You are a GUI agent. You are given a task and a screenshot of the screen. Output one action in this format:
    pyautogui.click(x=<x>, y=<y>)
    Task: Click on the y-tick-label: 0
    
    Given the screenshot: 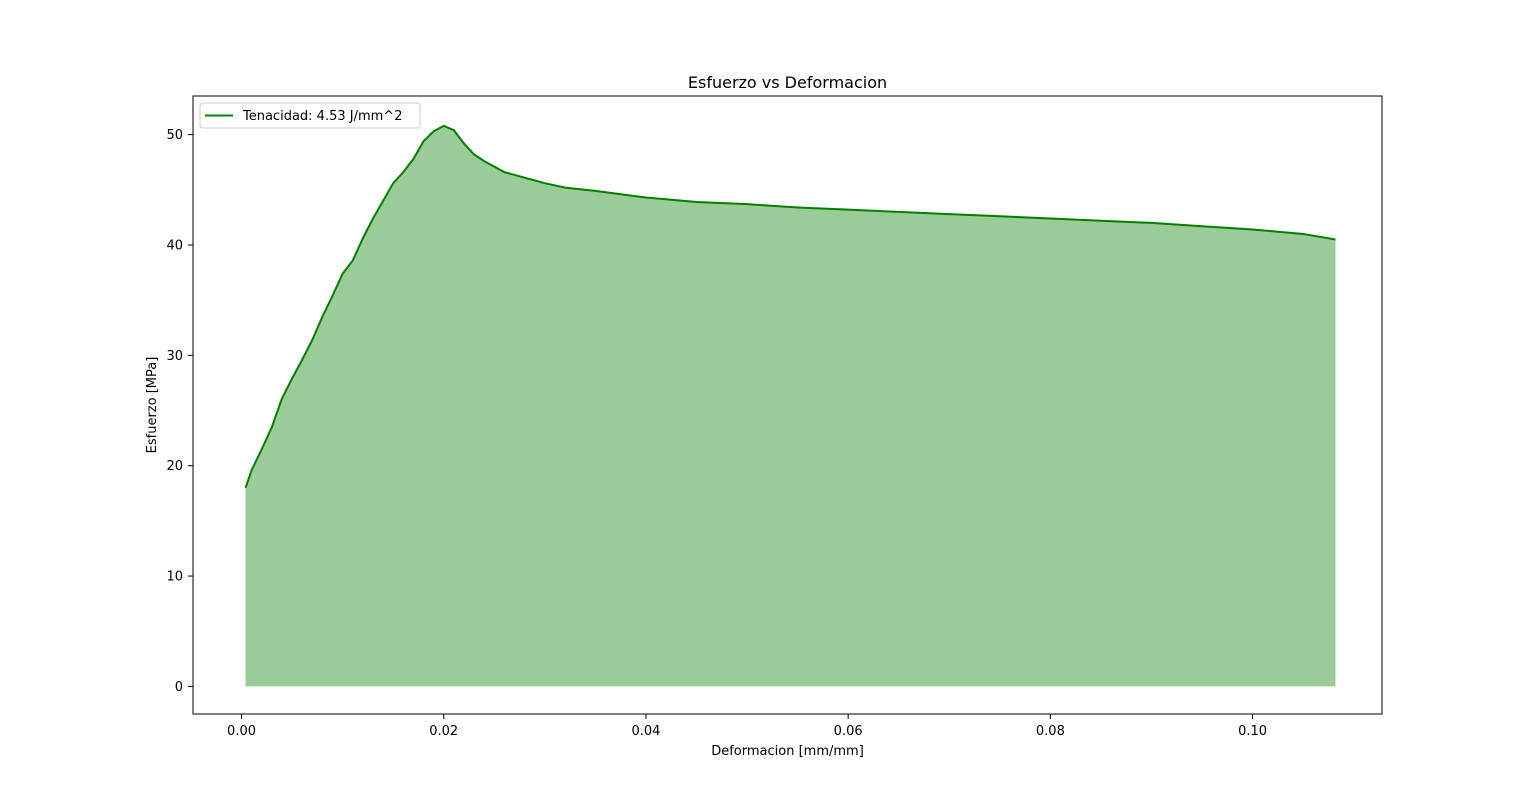 What is the action you would take?
    pyautogui.click(x=179, y=687)
    